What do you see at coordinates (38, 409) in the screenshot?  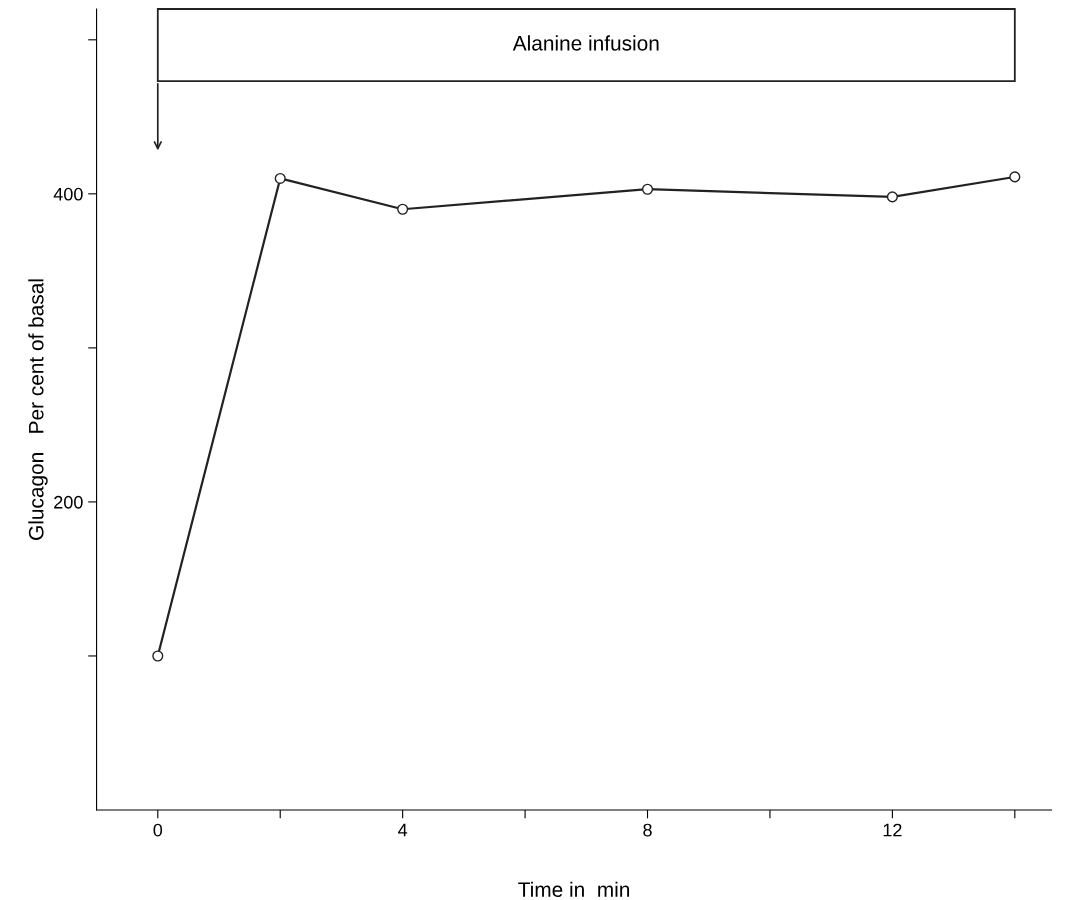 I see `y-axis-title: Glucagon Per cent of basal` at bounding box center [38, 409].